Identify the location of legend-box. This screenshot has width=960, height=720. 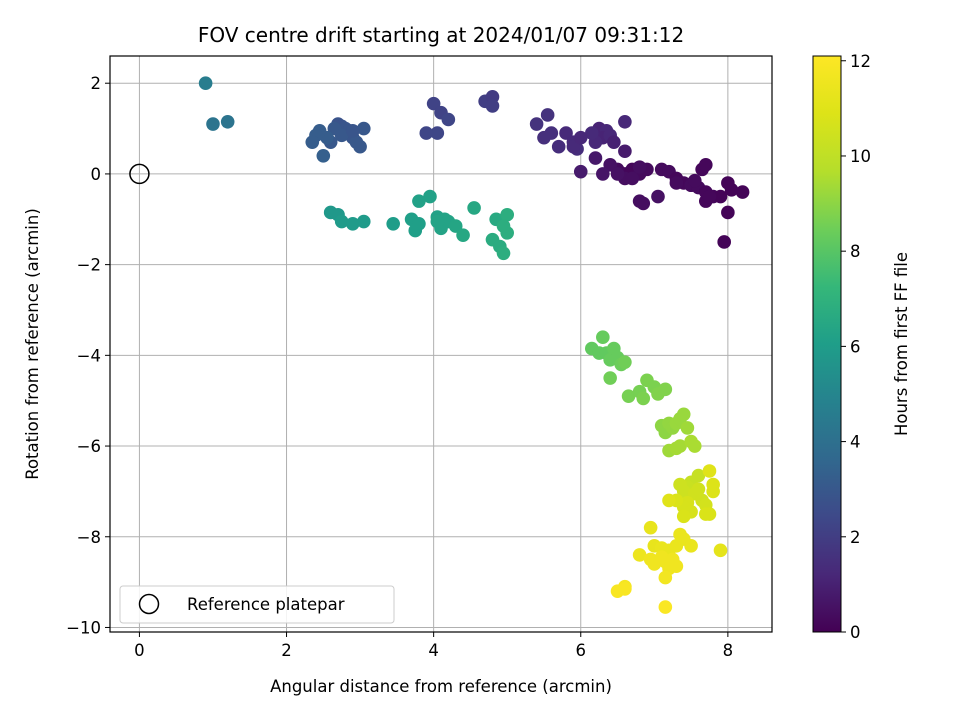
(257, 604).